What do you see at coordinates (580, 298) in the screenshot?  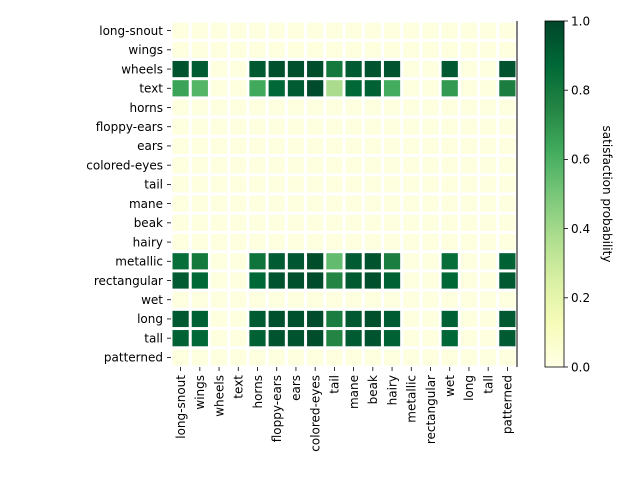 I see `colorbar-tick-label: 0.2` at bounding box center [580, 298].